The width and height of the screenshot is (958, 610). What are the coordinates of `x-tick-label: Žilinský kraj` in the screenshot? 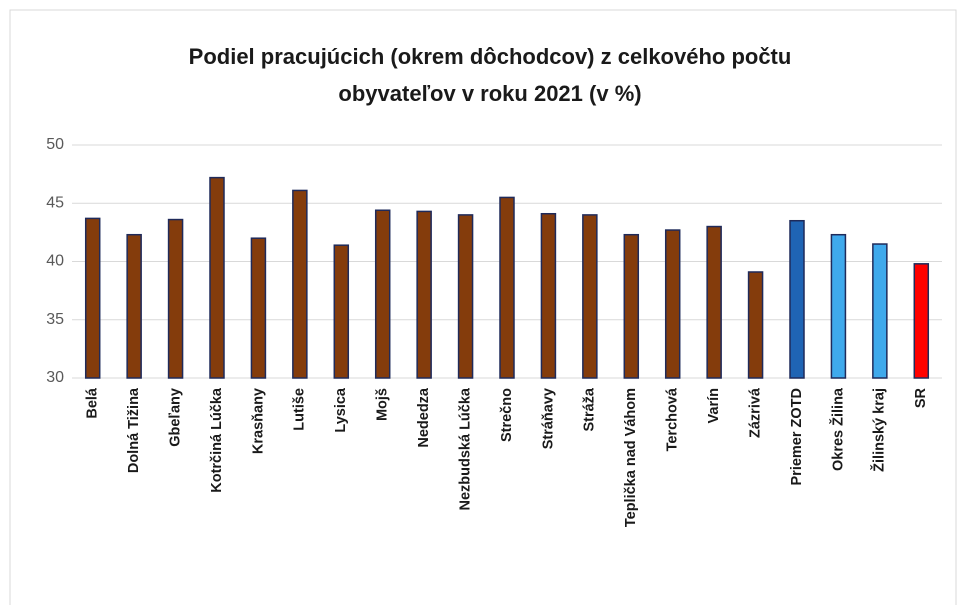 It's located at (879, 430).